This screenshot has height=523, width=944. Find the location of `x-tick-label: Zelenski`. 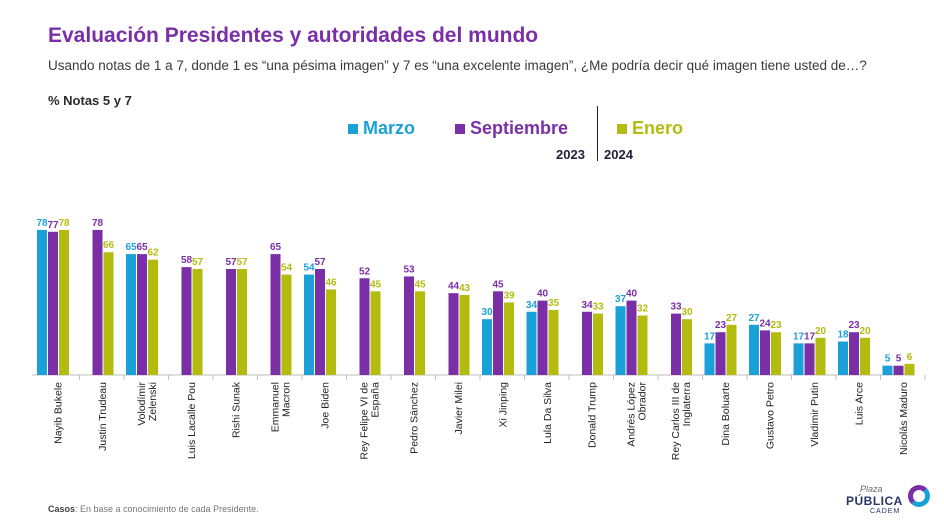

x-tick-label: Zelenski is located at coordinates (153, 401).